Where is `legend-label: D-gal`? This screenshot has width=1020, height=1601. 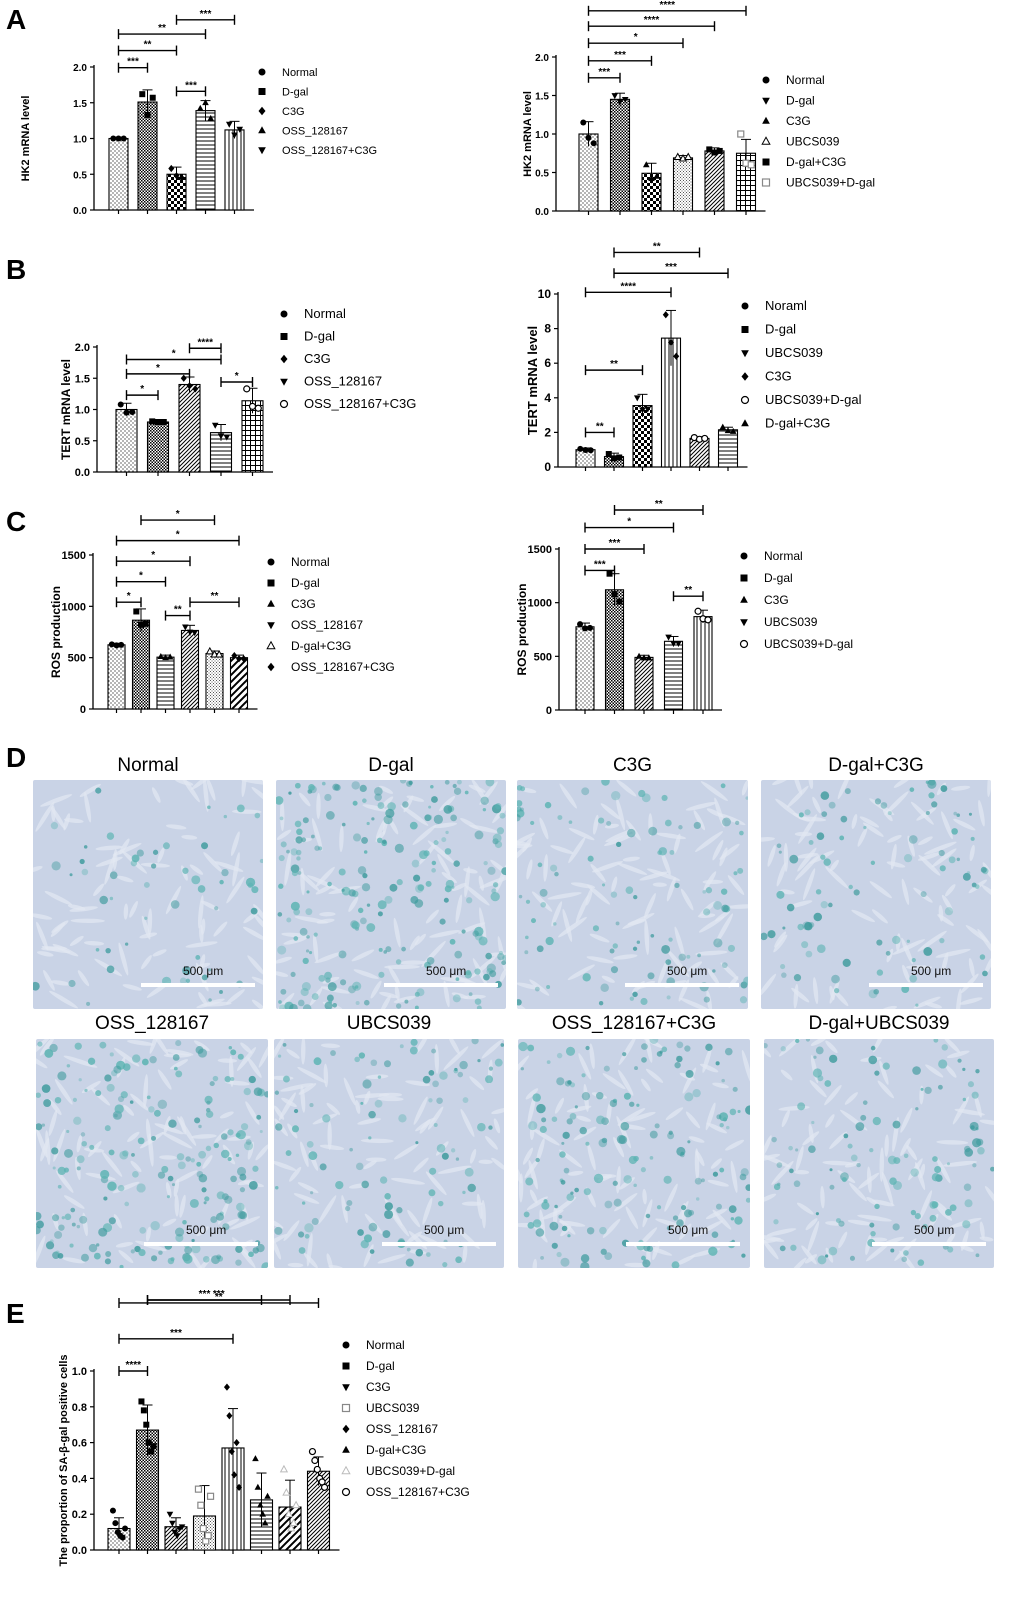 legend-label: D-gal is located at coordinates (380, 1366).